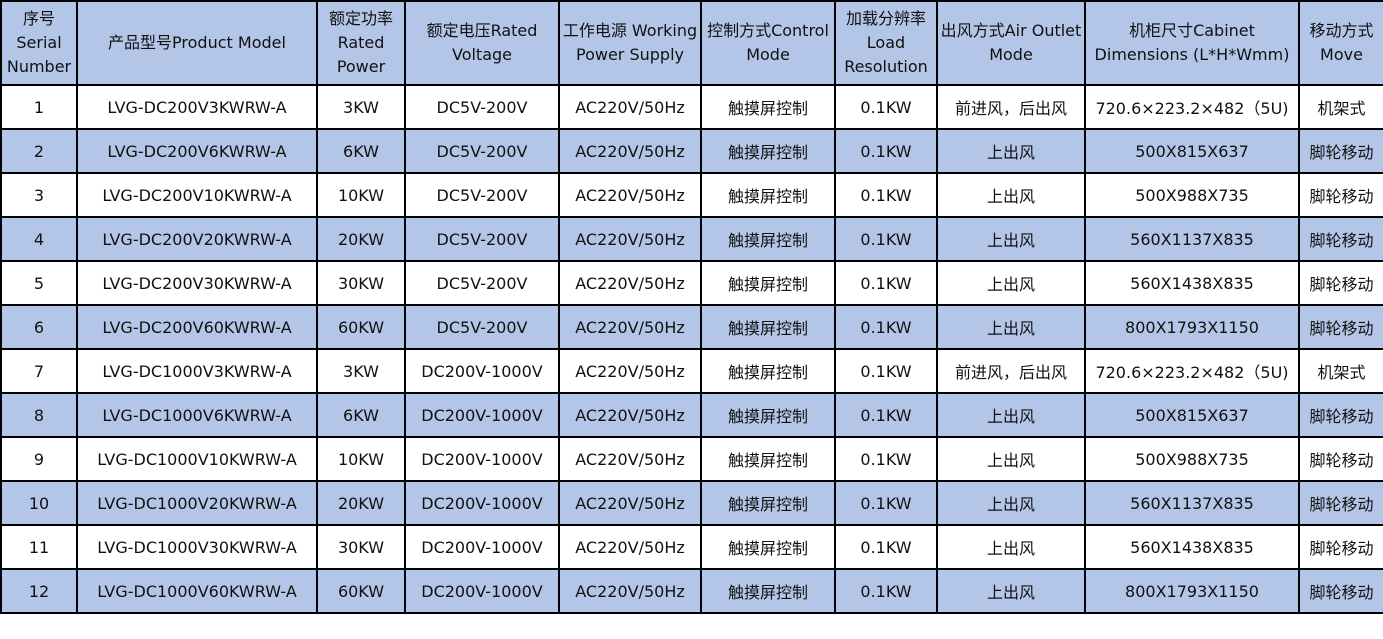  What do you see at coordinates (361, 459) in the screenshot?
I see `cell-rated-power: 10KW` at bounding box center [361, 459].